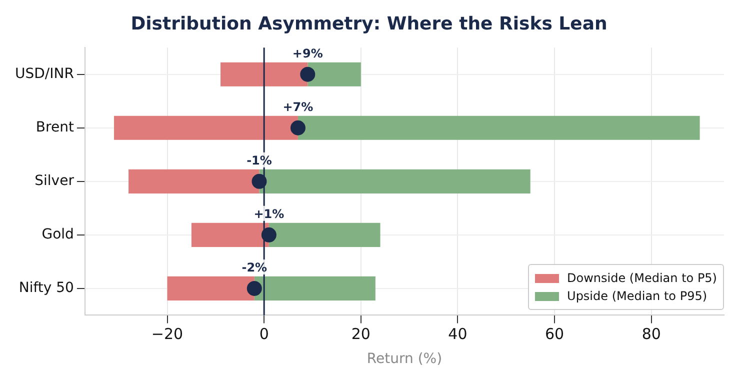  What do you see at coordinates (269, 214) in the screenshot?
I see `data-label: +1%` at bounding box center [269, 214].